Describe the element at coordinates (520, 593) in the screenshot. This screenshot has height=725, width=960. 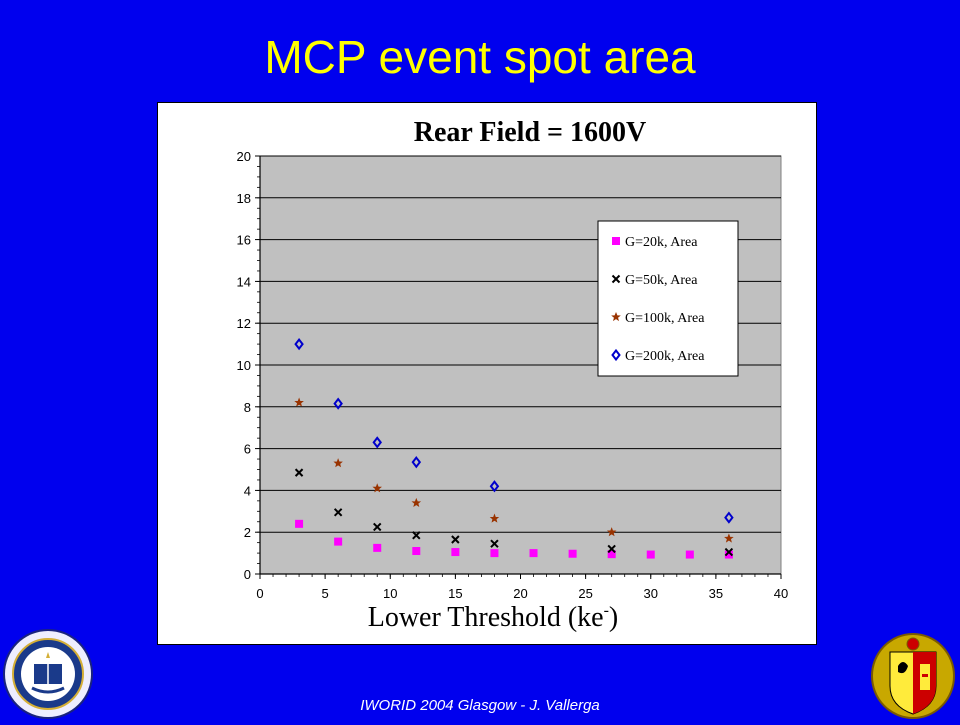
I see `x-tick-label: 20` at that location.